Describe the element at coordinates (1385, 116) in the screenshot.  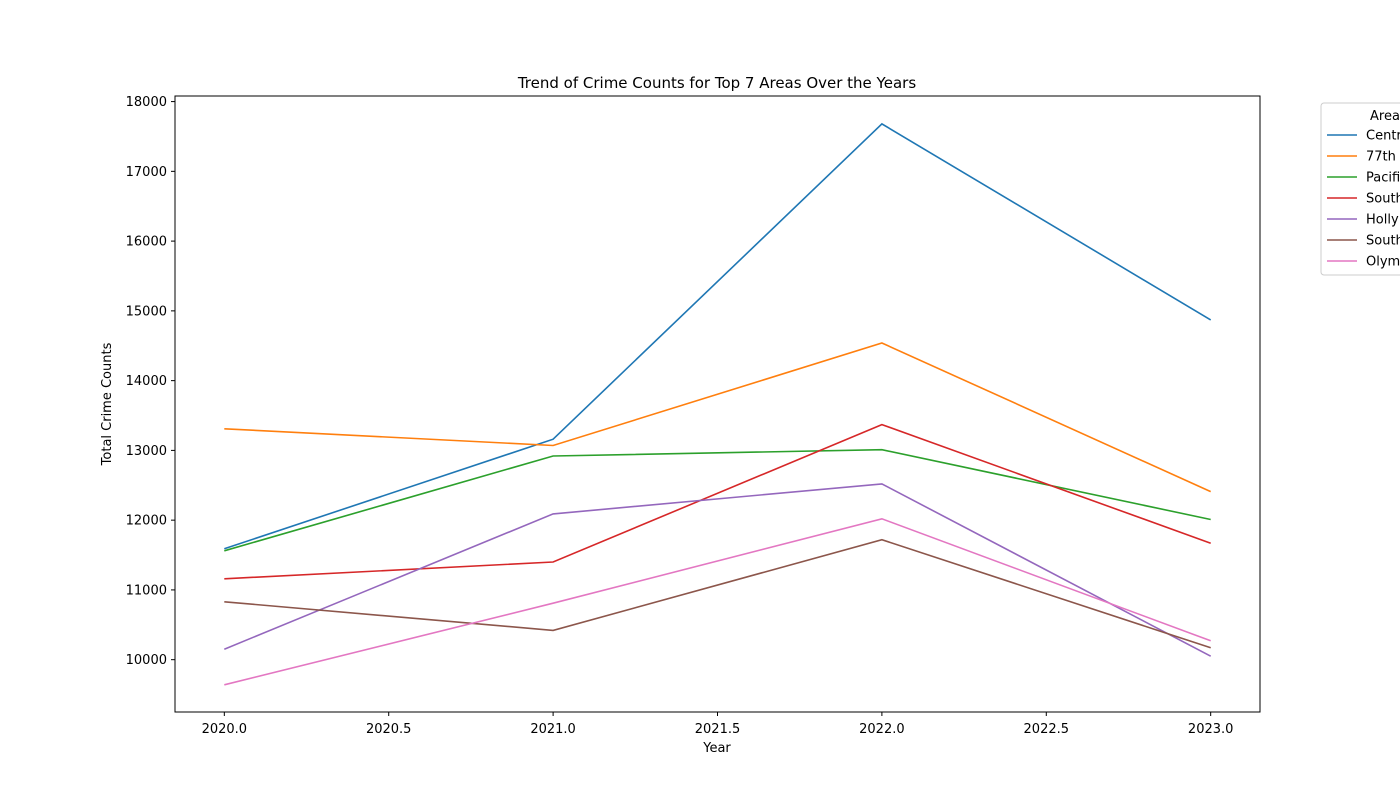
I see `legend-title: Area` at that location.